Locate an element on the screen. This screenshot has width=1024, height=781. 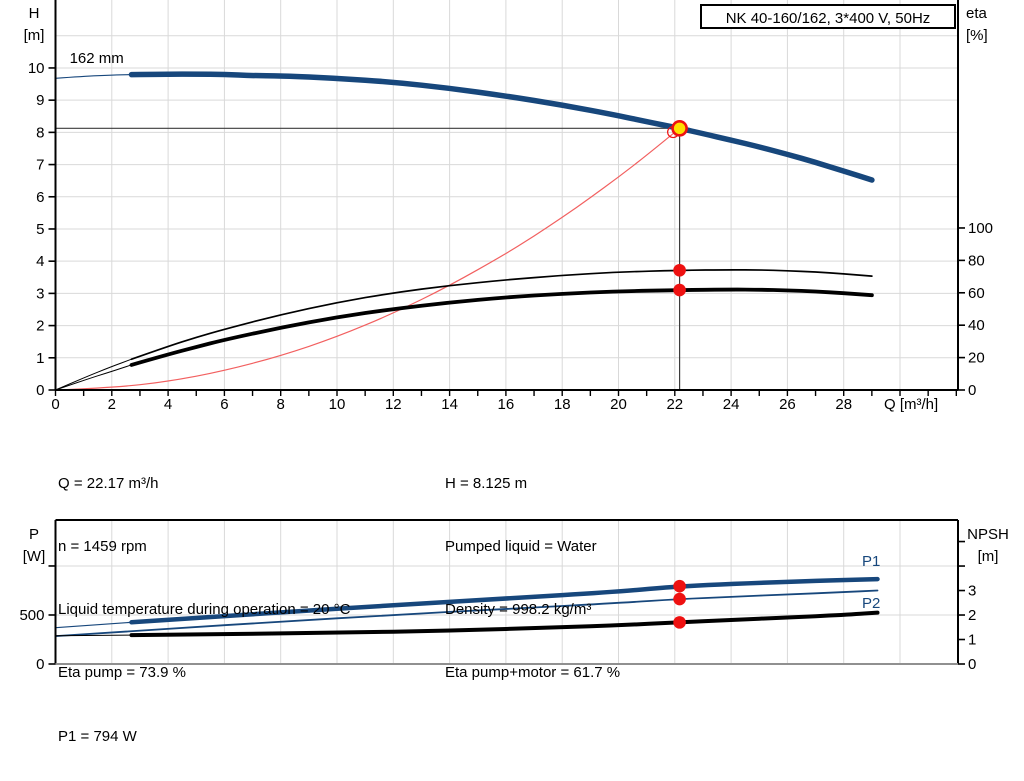
left-tick-label: 10 is located at coordinates (36, 68).